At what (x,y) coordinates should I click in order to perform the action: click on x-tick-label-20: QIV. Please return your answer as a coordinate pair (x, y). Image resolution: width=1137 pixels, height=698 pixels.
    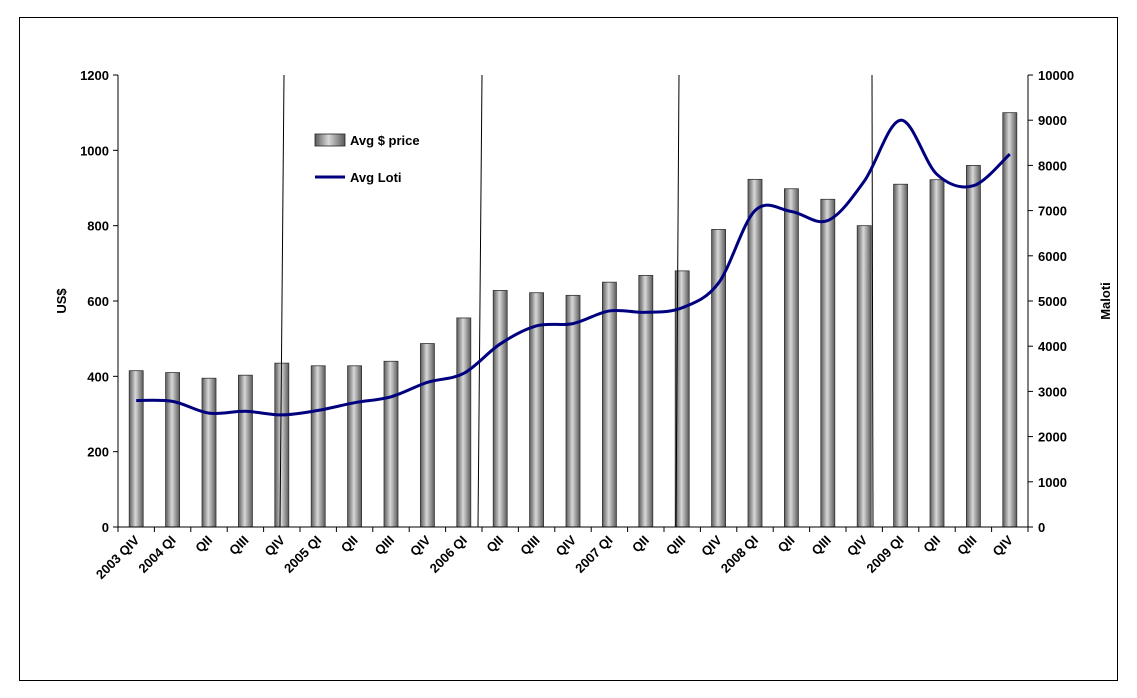
    Looking at the image, I should click on (857, 545).